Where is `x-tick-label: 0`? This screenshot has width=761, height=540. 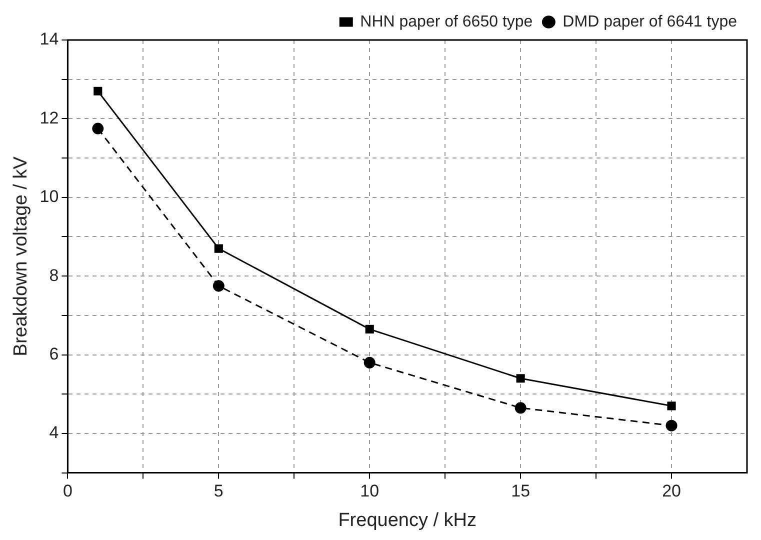
x-tick-label: 0 is located at coordinates (67, 491).